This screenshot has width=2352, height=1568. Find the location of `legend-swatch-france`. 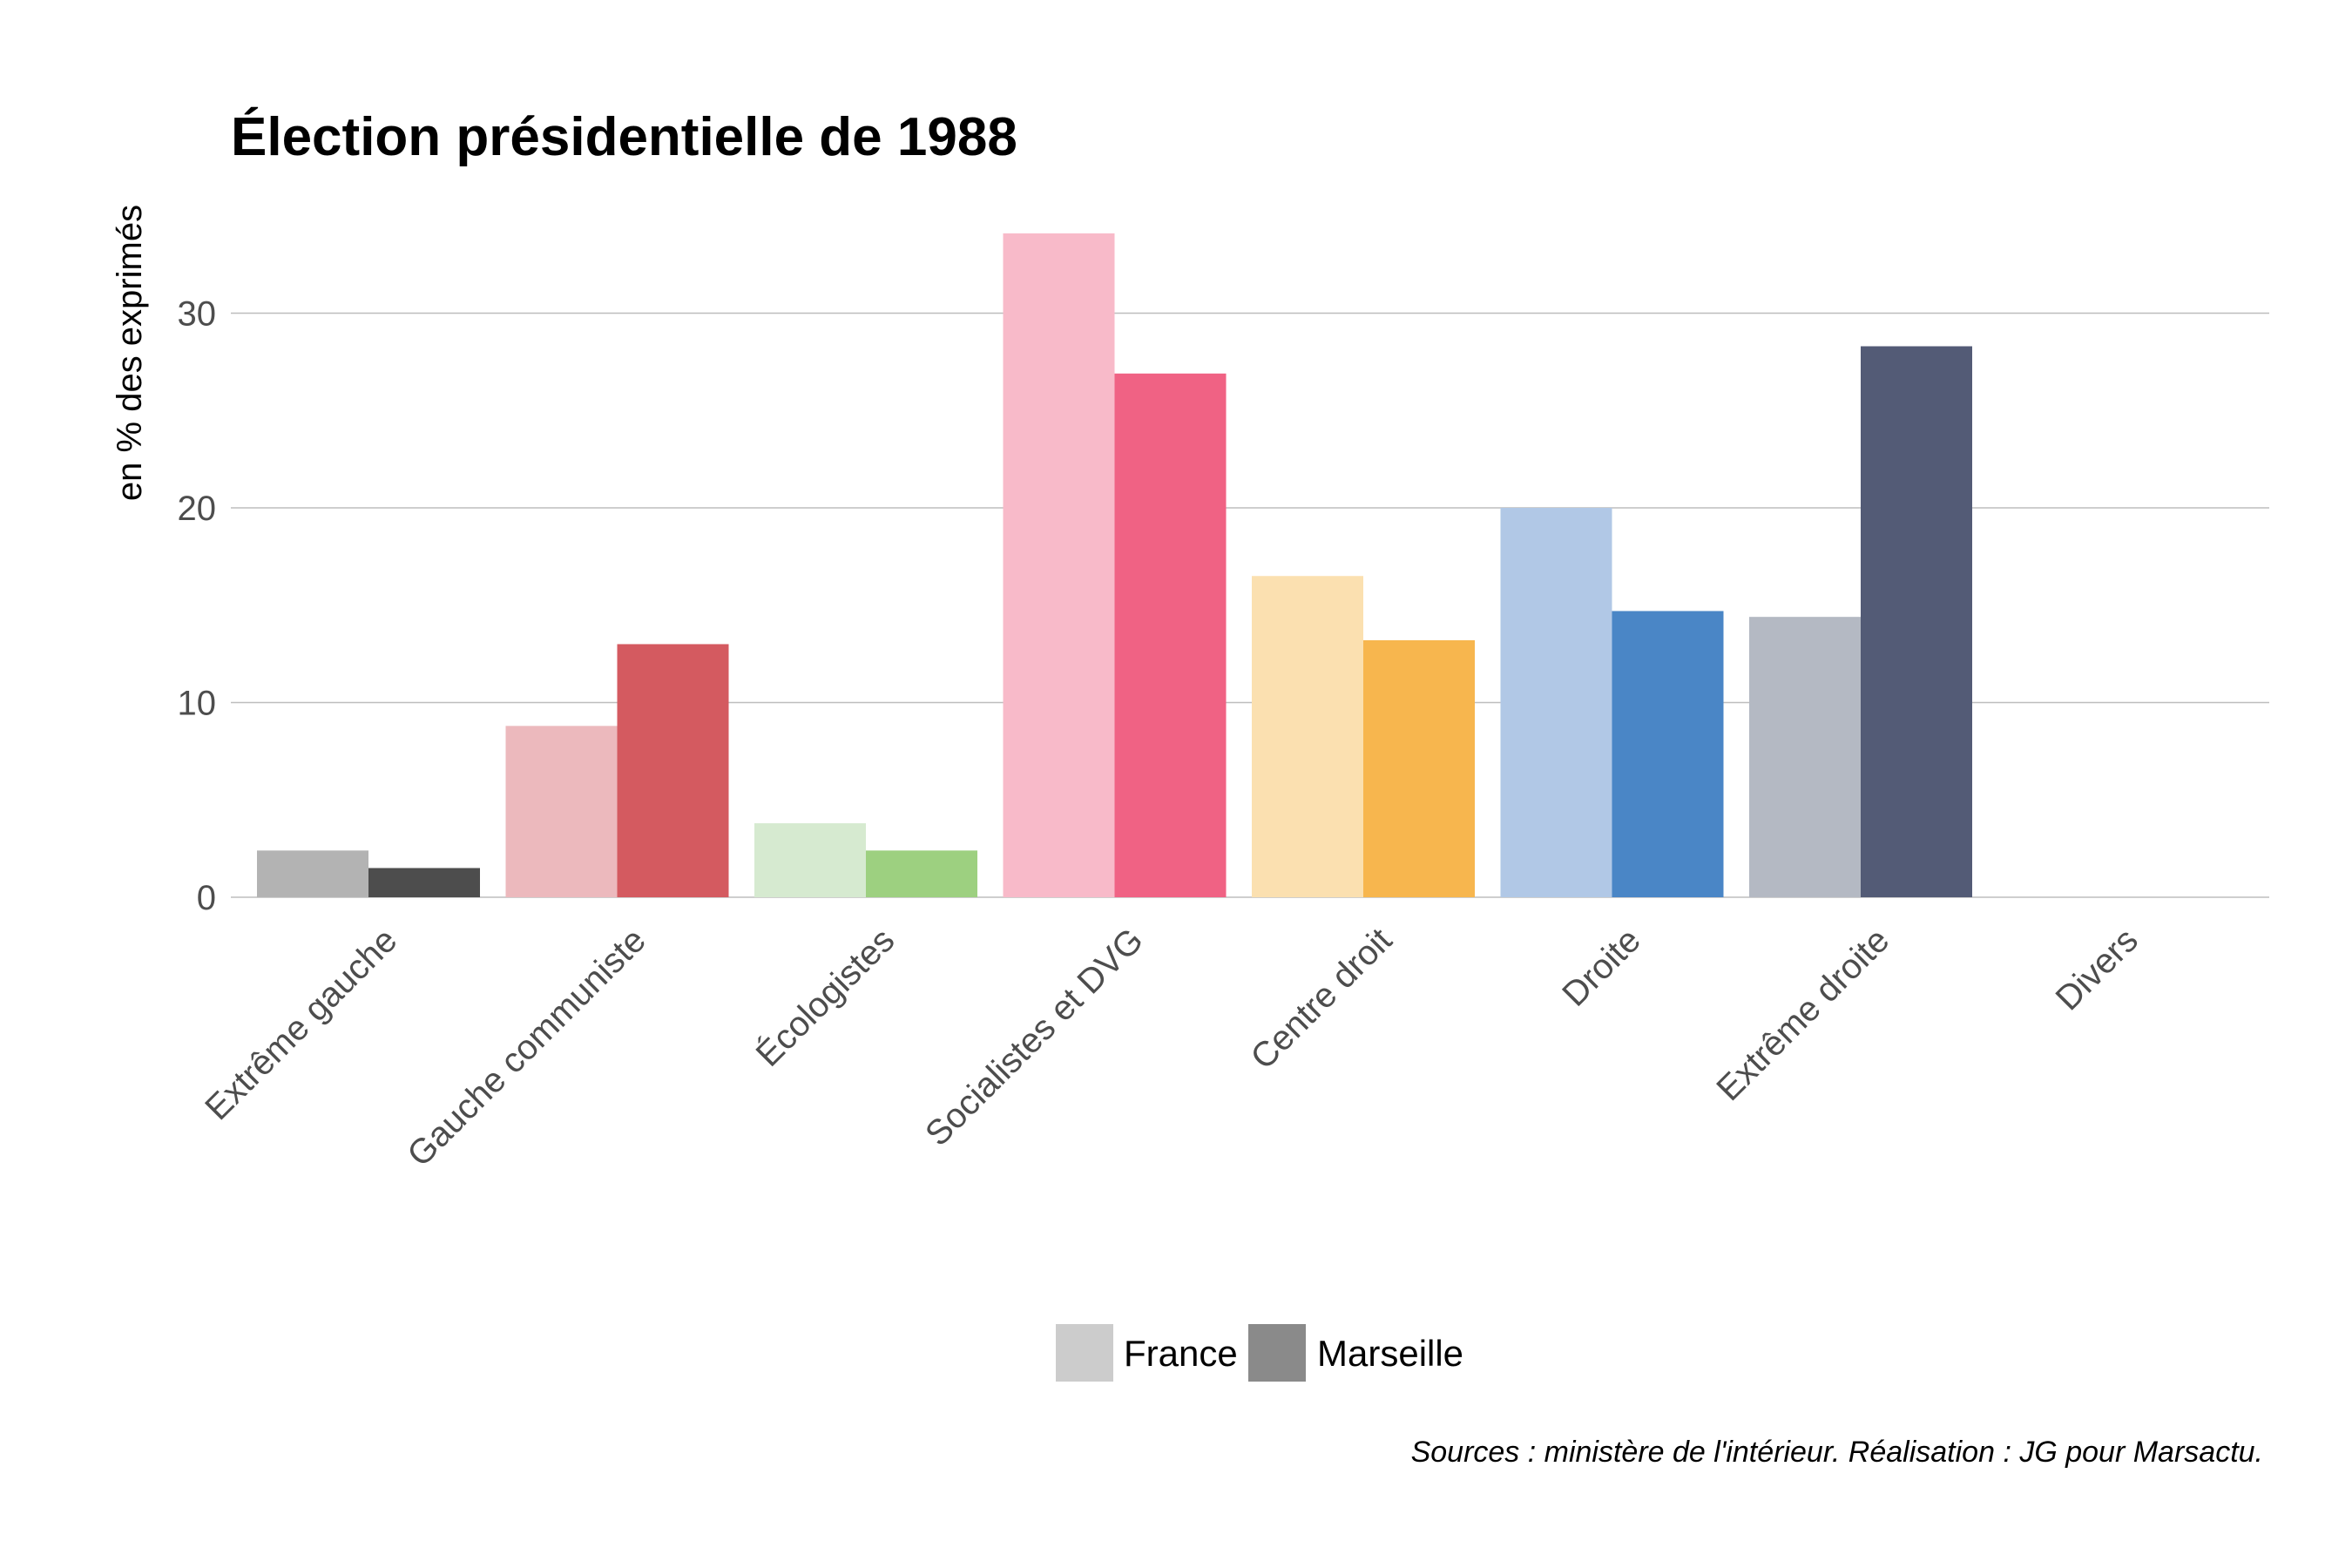

legend-swatch-france is located at coordinates (1084, 1353).